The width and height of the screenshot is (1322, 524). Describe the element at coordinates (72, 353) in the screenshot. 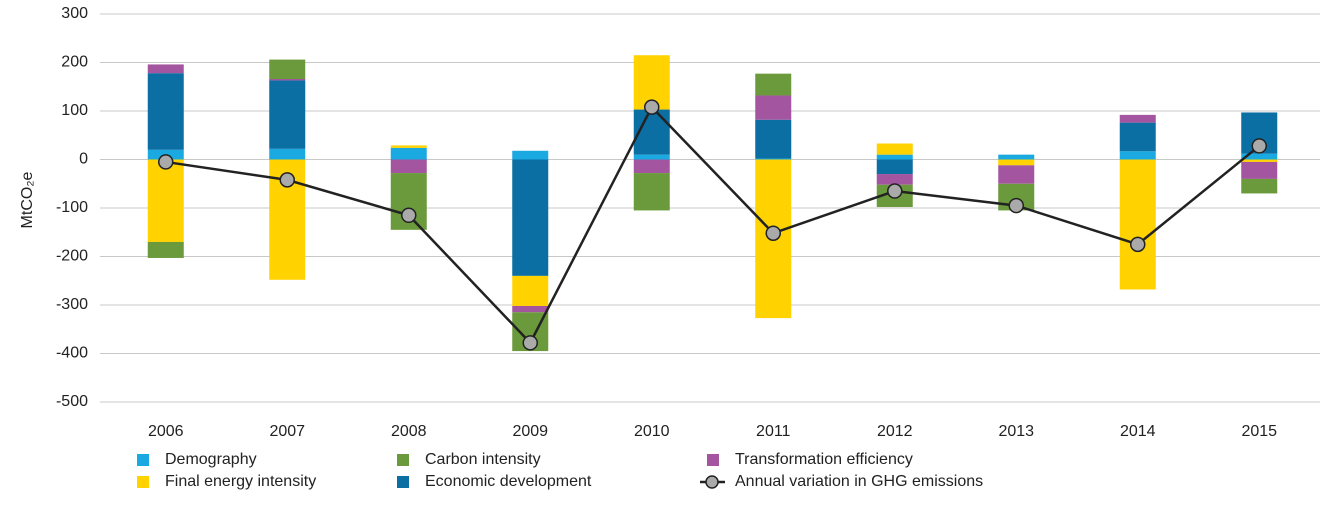

I see `y-tick-label: -400` at that location.